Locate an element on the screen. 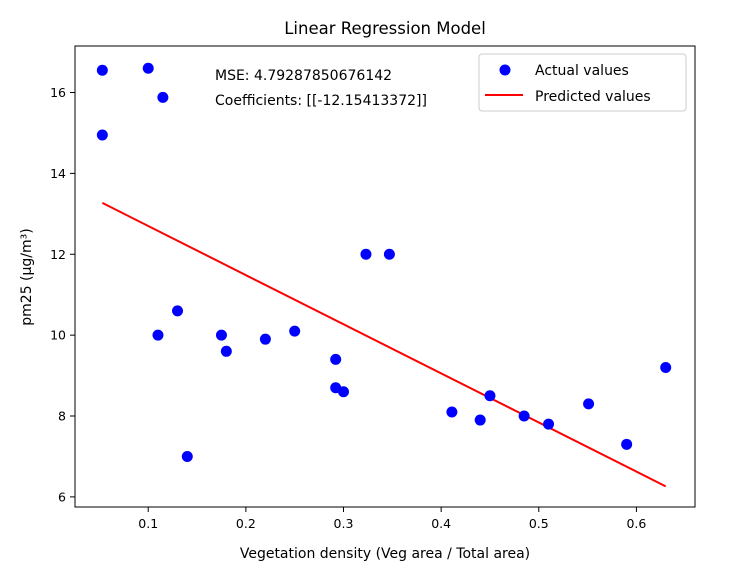 This screenshot has height=572, width=749. y-tick-label: 8 is located at coordinates (62, 416).